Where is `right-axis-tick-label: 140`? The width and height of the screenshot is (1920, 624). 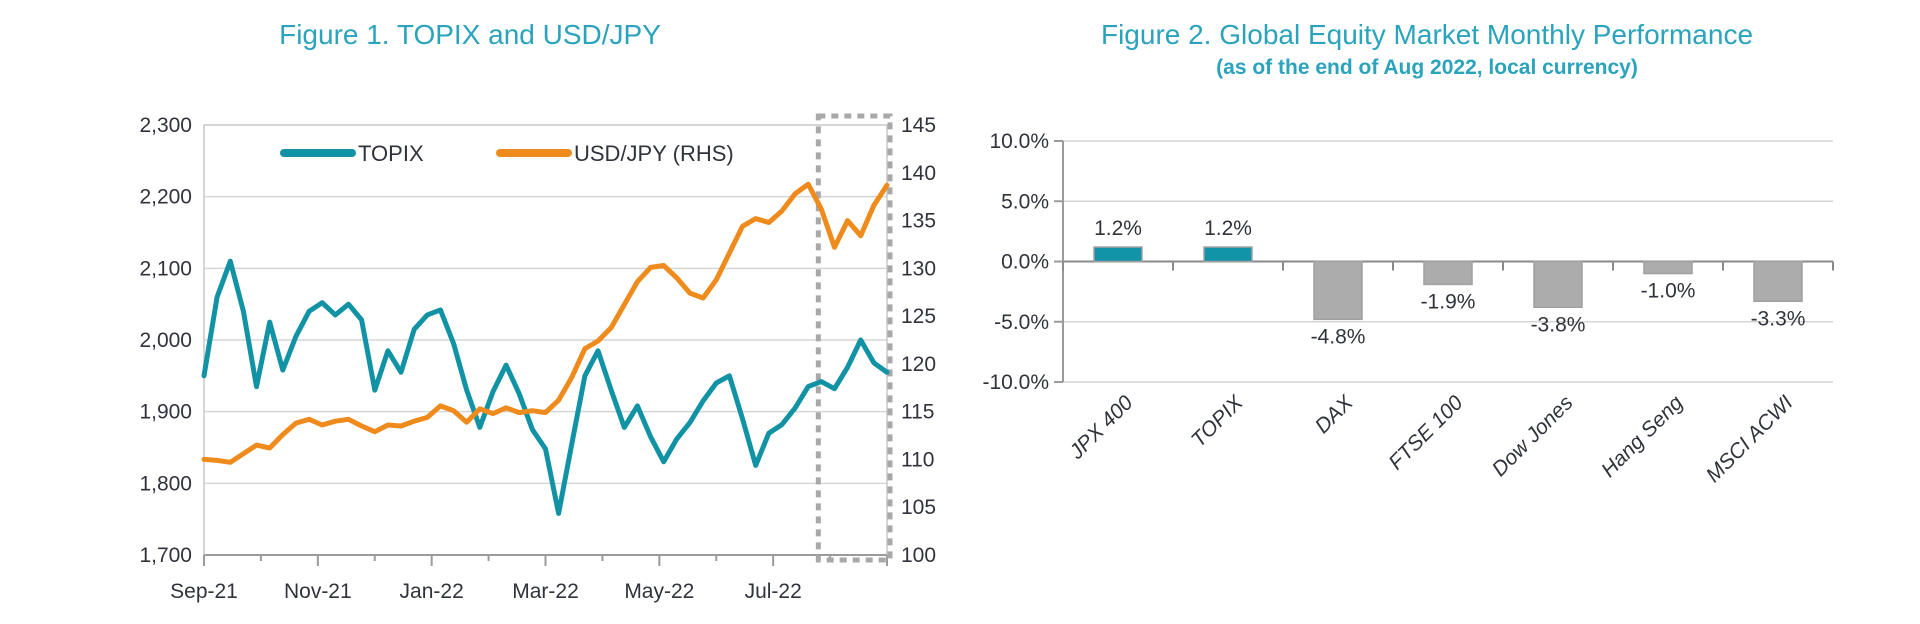 right-axis-tick-label: 140 is located at coordinates (918, 173).